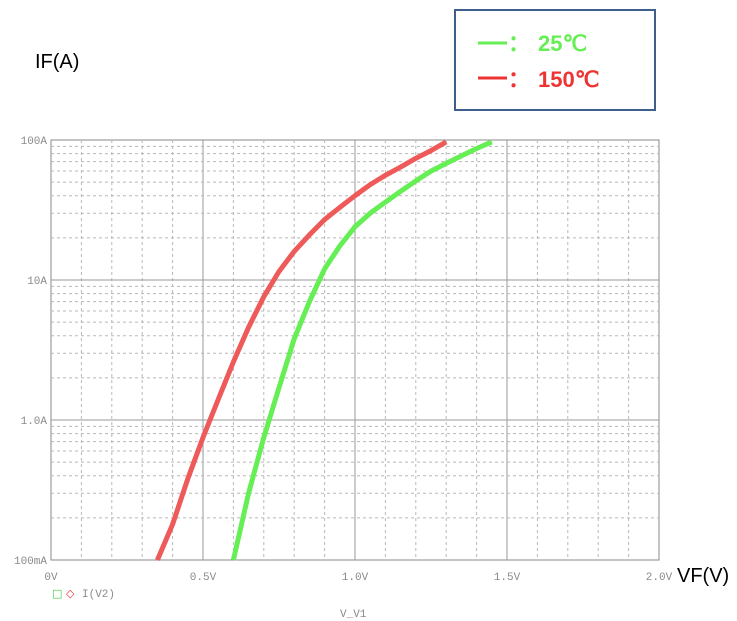 This screenshot has width=737, height=621. I want to click on legend: ： 25℃ ： 150℃, so click(555, 60).